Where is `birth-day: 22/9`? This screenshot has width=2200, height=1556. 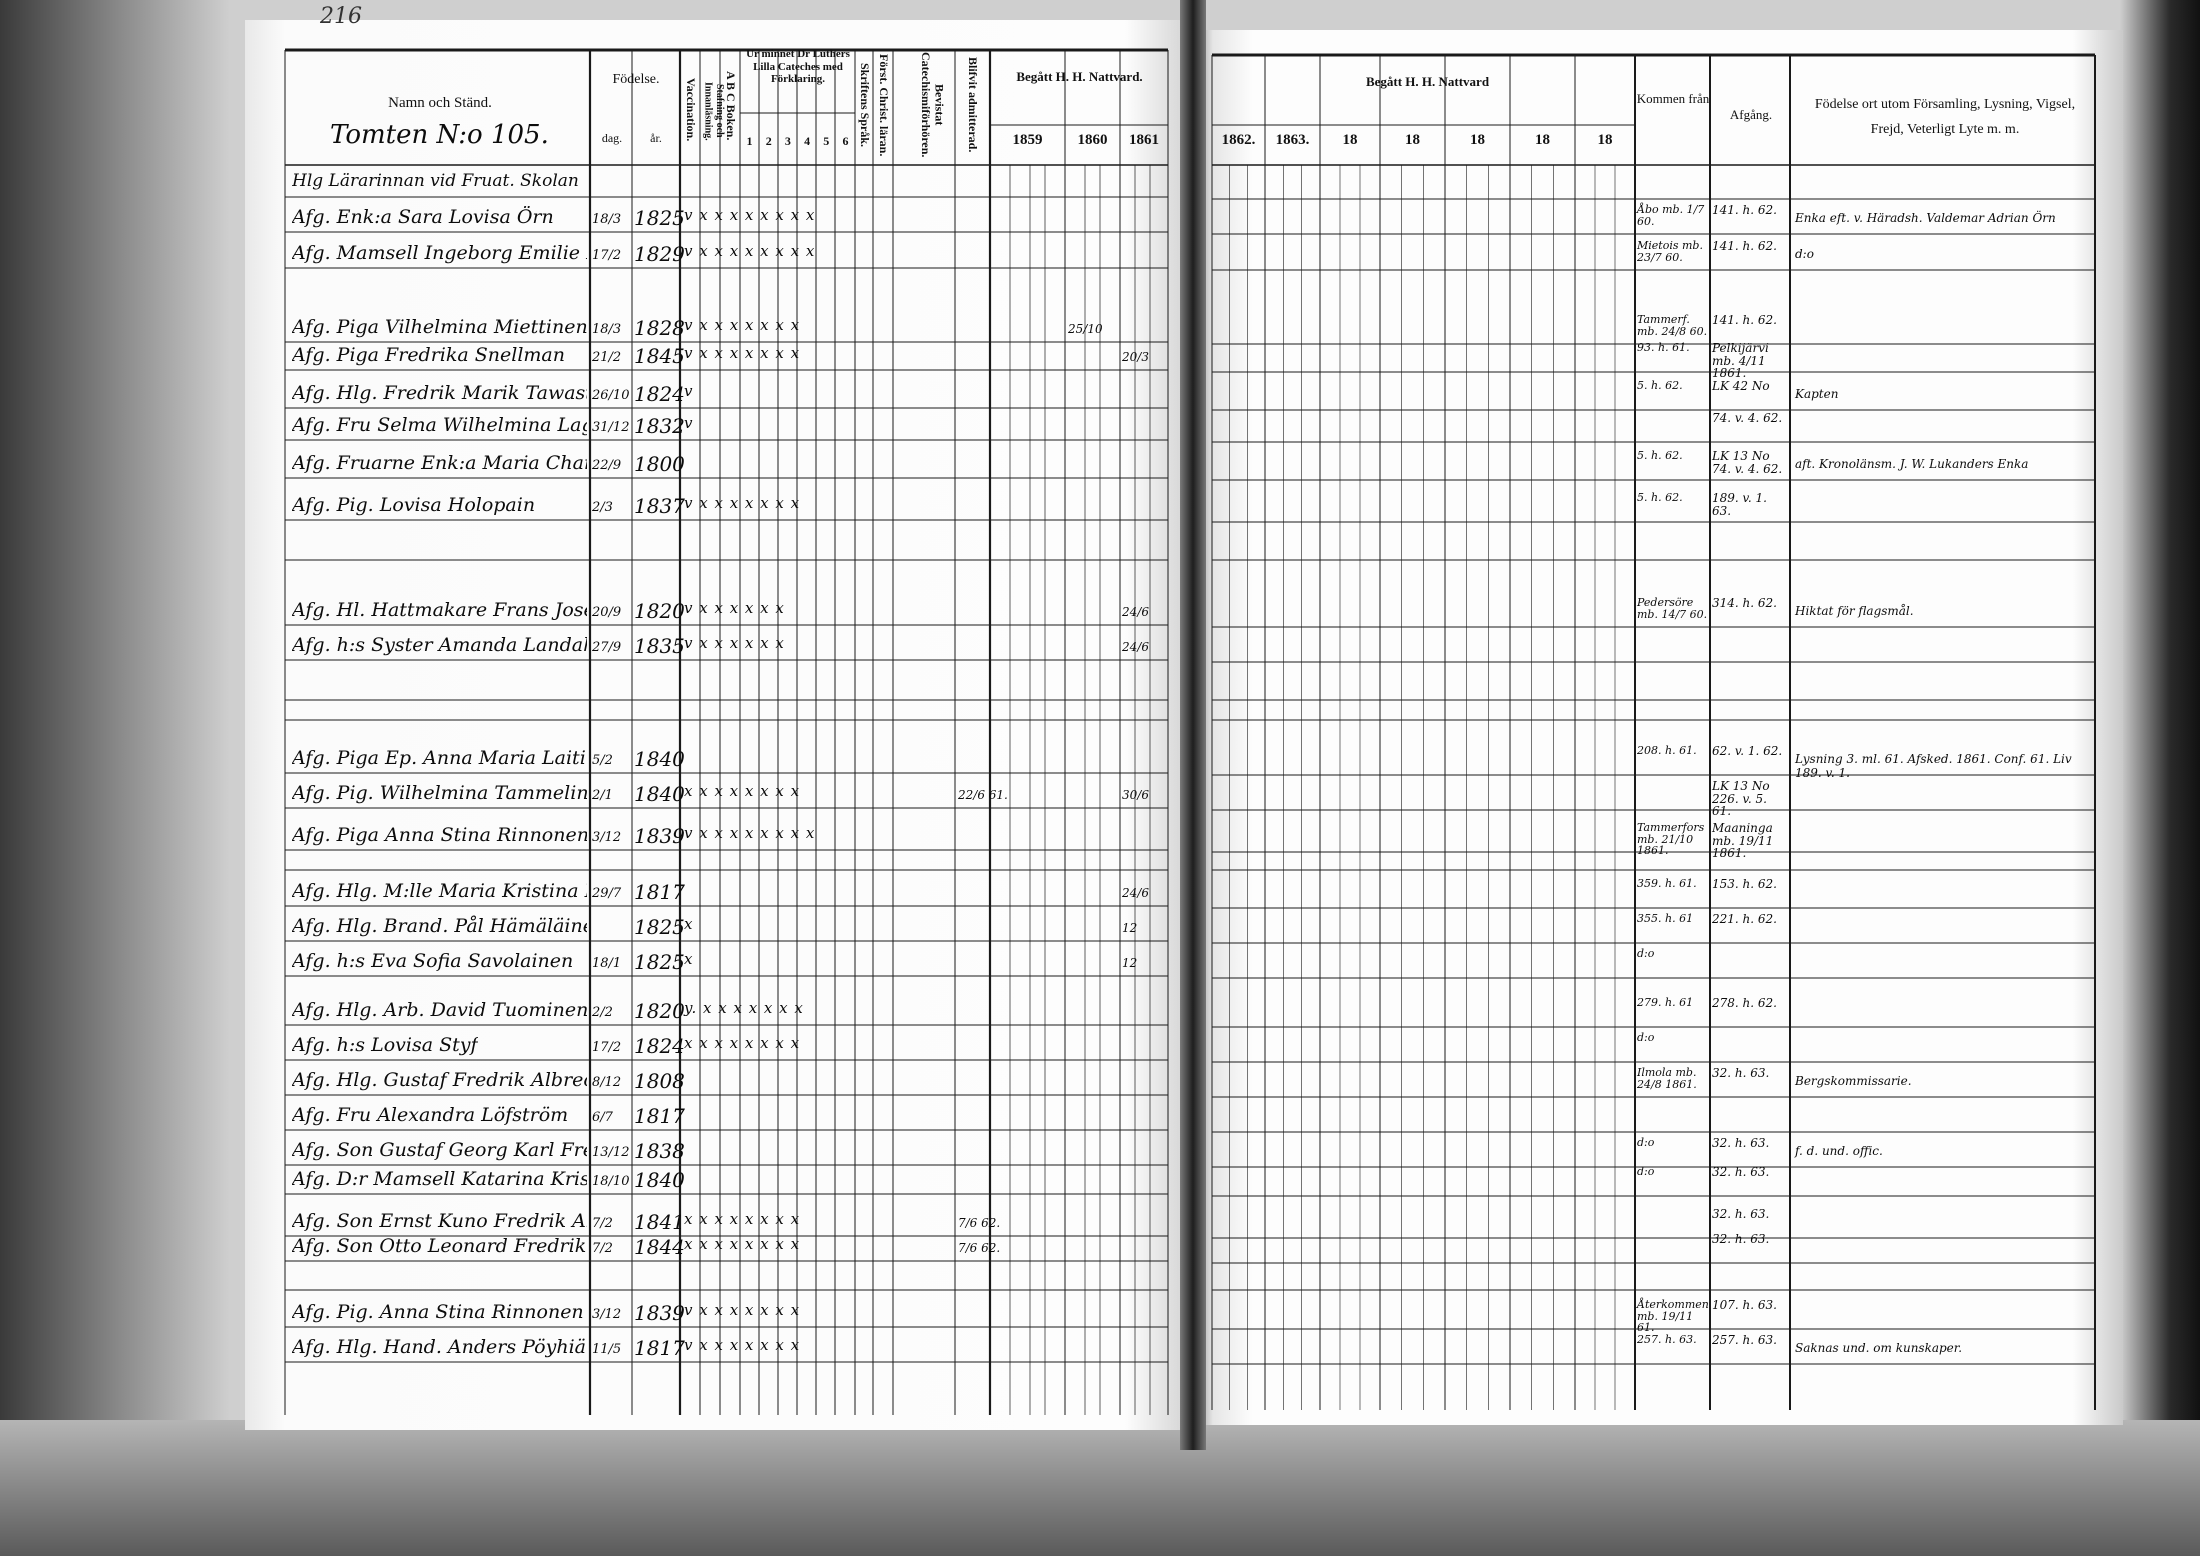
birth-day: 22/9 is located at coordinates (607, 465).